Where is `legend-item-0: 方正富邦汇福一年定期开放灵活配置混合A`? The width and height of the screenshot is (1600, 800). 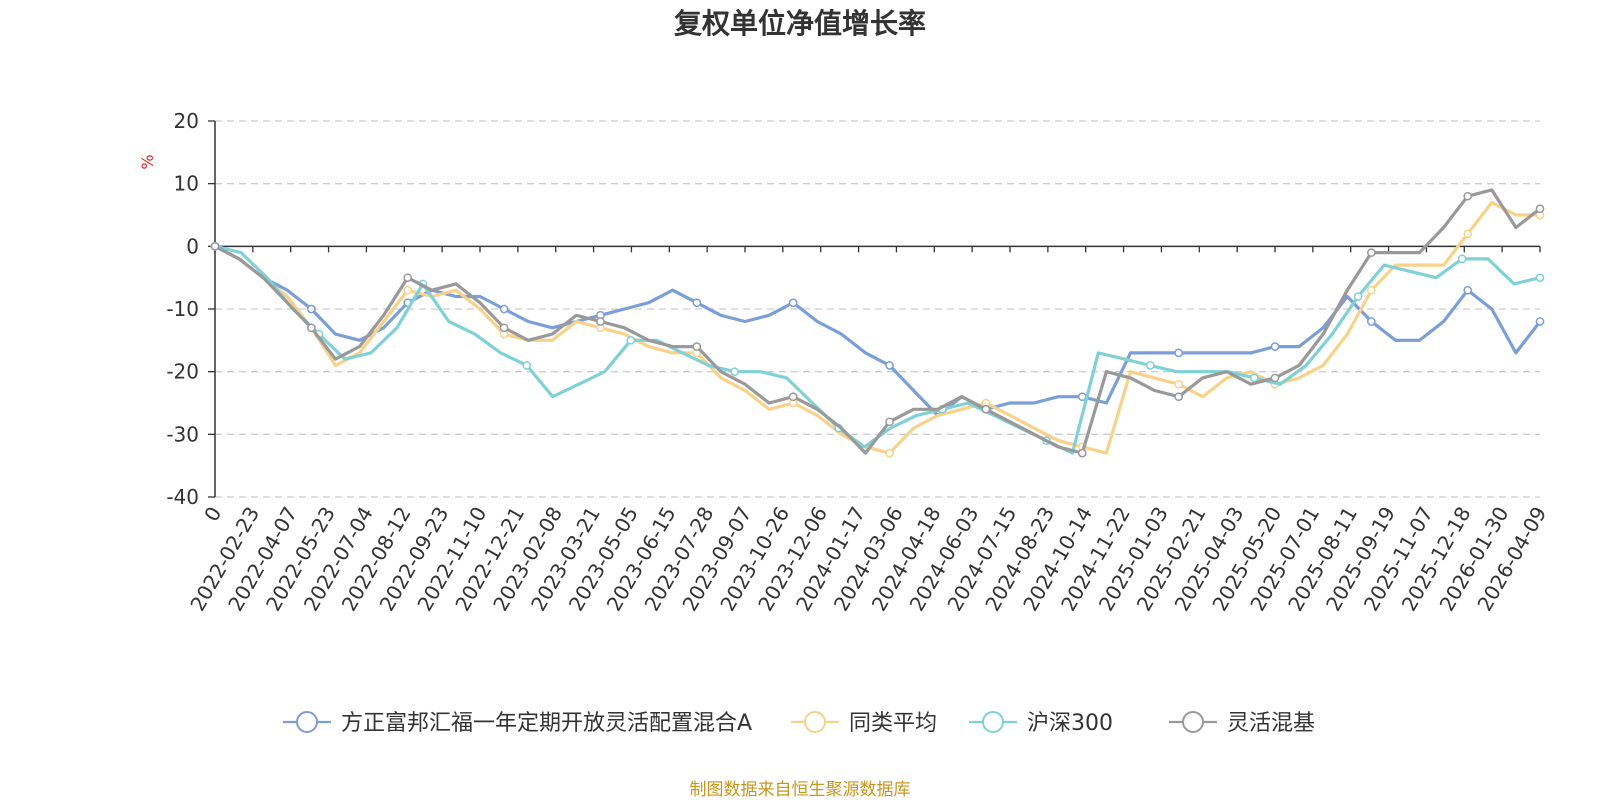 legend-item-0: 方正富邦汇福一年定期开放灵活配置混合A is located at coordinates (517, 723).